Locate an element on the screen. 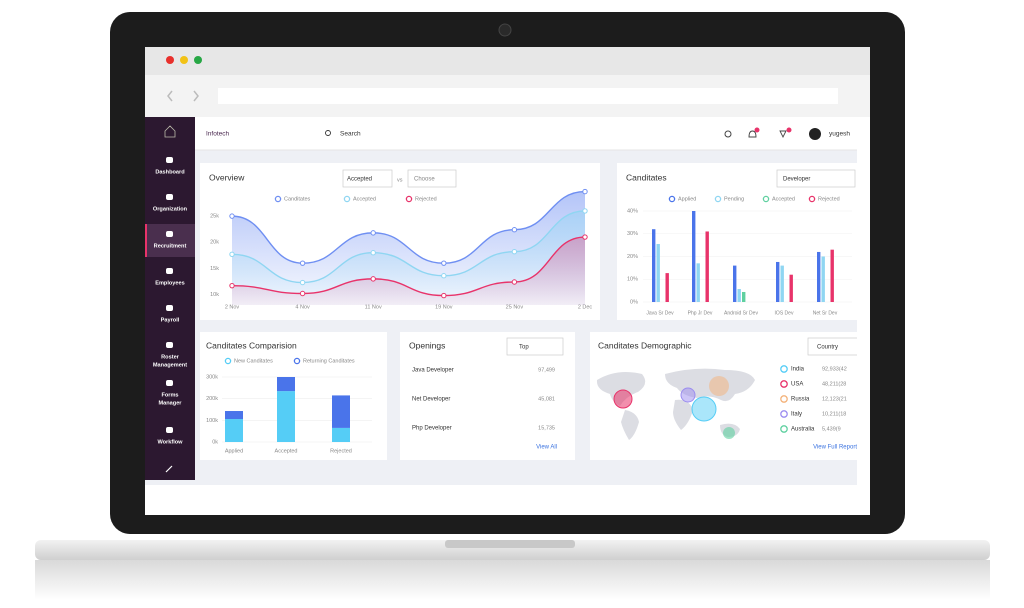 This screenshot has width=1024, height=608. x-tick-label: Net Sr Dev is located at coordinates (825, 313).